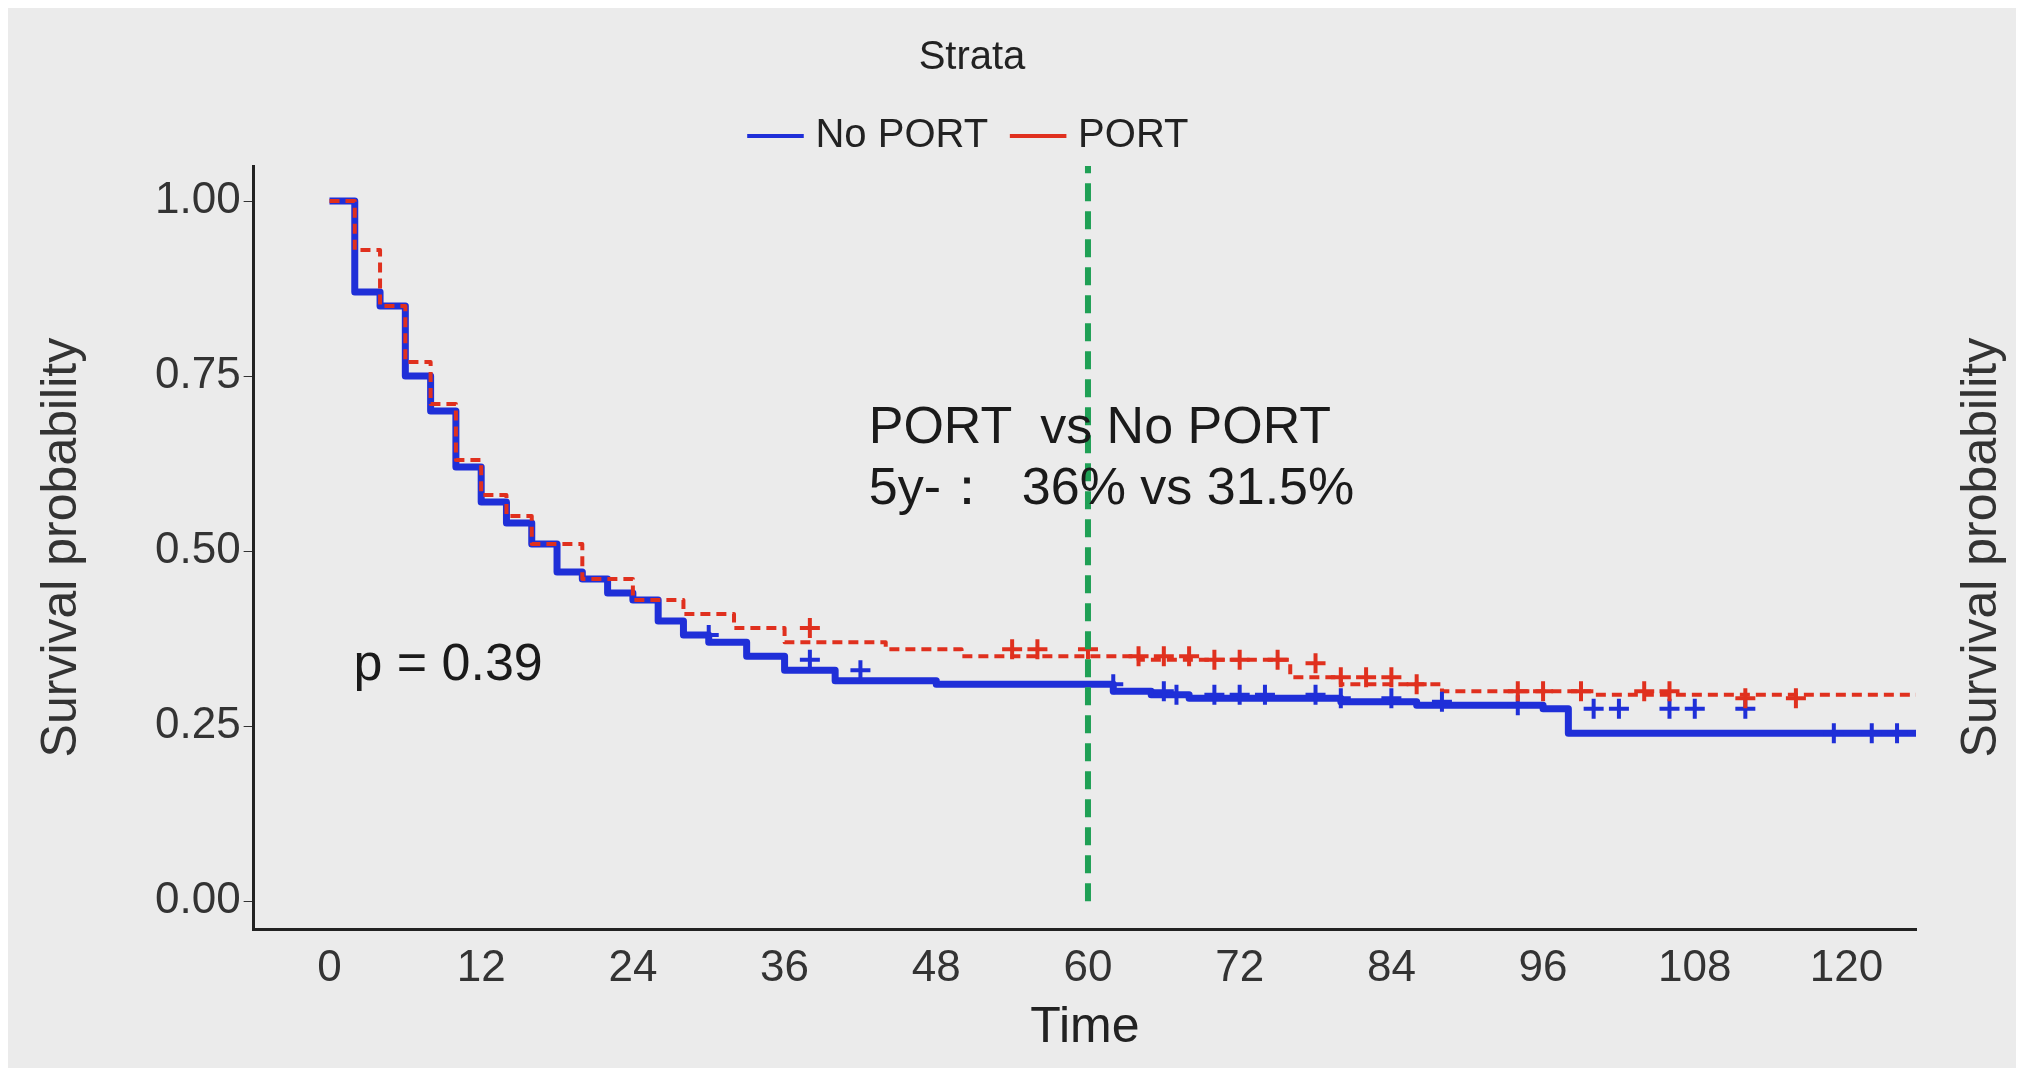 The width and height of the screenshot is (2024, 1083). Describe the element at coordinates (1695, 965) in the screenshot. I see `x-tick-label: 108` at that location.